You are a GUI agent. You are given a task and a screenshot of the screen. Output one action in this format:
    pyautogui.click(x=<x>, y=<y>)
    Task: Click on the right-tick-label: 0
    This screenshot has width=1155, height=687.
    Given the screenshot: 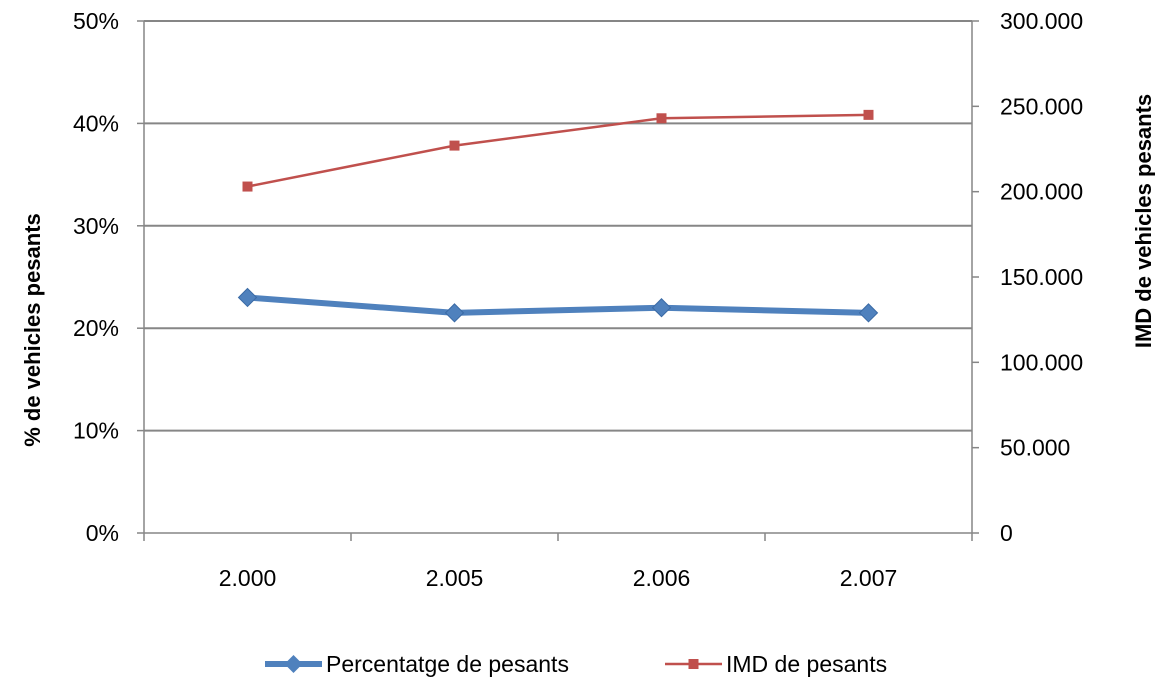 What is the action you would take?
    pyautogui.click(x=1006, y=533)
    